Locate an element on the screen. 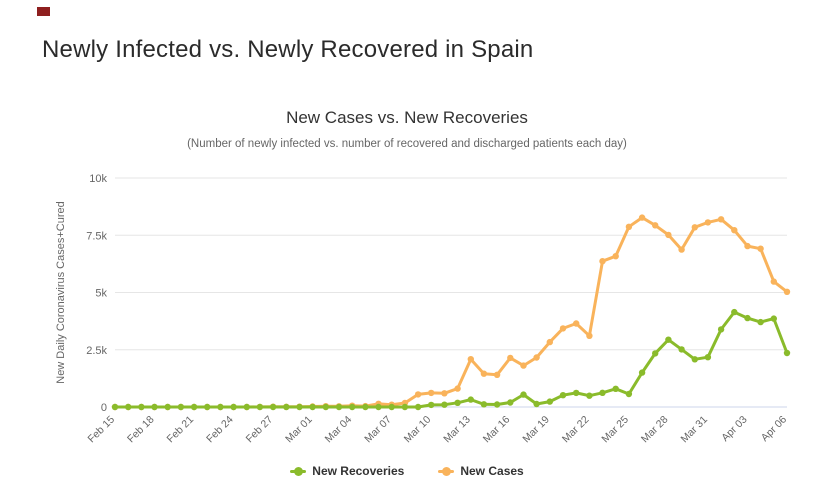 Image resolution: width=824 pixels, height=504 pixels. legend-item-new-recoveries: New Recoveries is located at coordinates (347, 471).